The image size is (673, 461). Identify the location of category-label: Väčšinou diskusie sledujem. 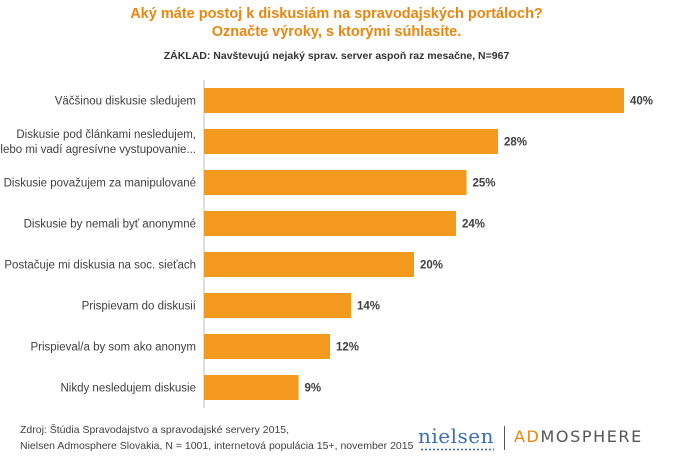
(125, 102).